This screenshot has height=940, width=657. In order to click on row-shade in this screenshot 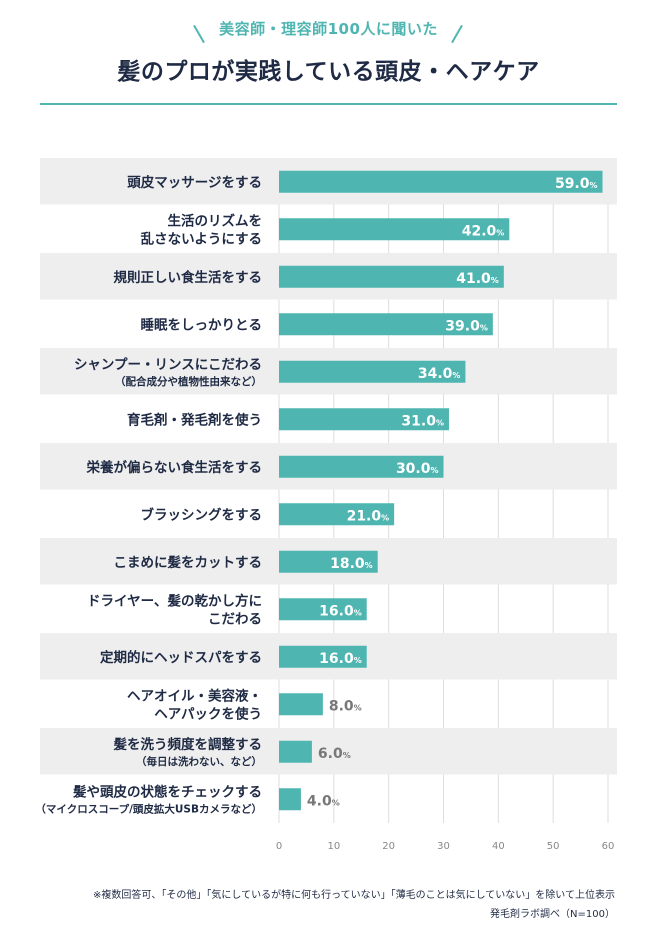, I will do `click(328, 751)`.